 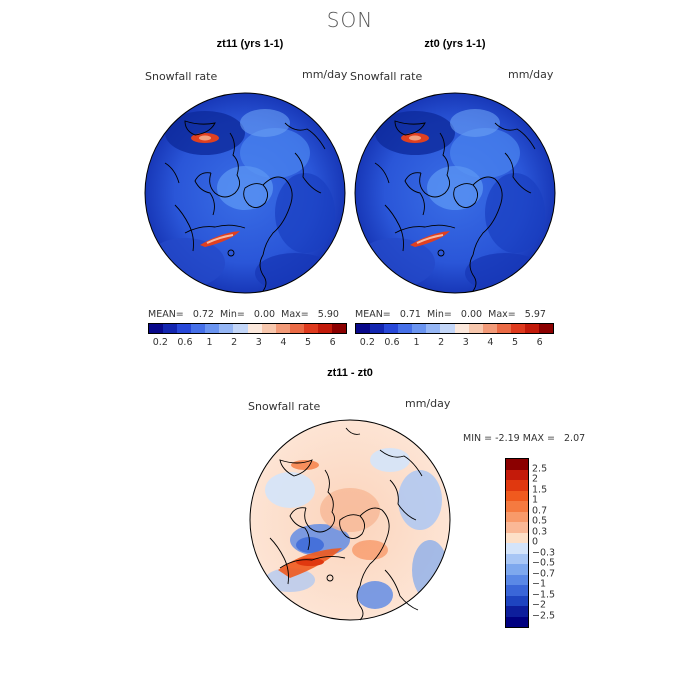 I want to click on panel-2-coastlines, so click(x=455, y=206).